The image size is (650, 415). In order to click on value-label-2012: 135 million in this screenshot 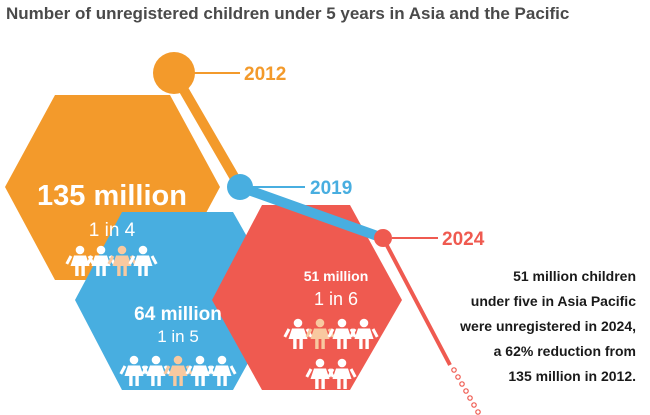, I will do `click(112, 196)`.